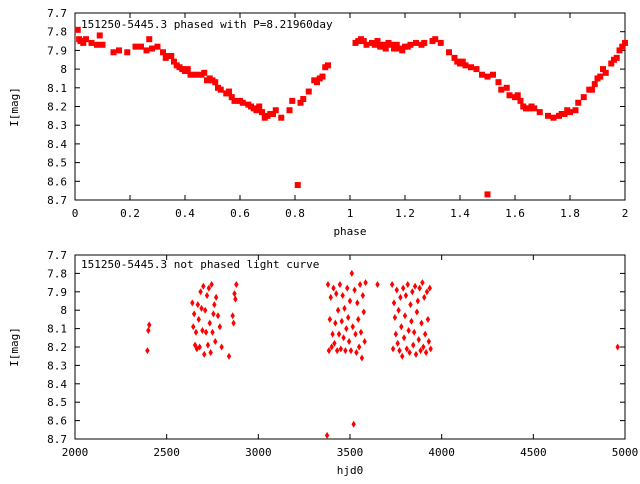  What do you see at coordinates (166, 452) in the screenshot?
I see `x-tick-label: 2500` at bounding box center [166, 452].